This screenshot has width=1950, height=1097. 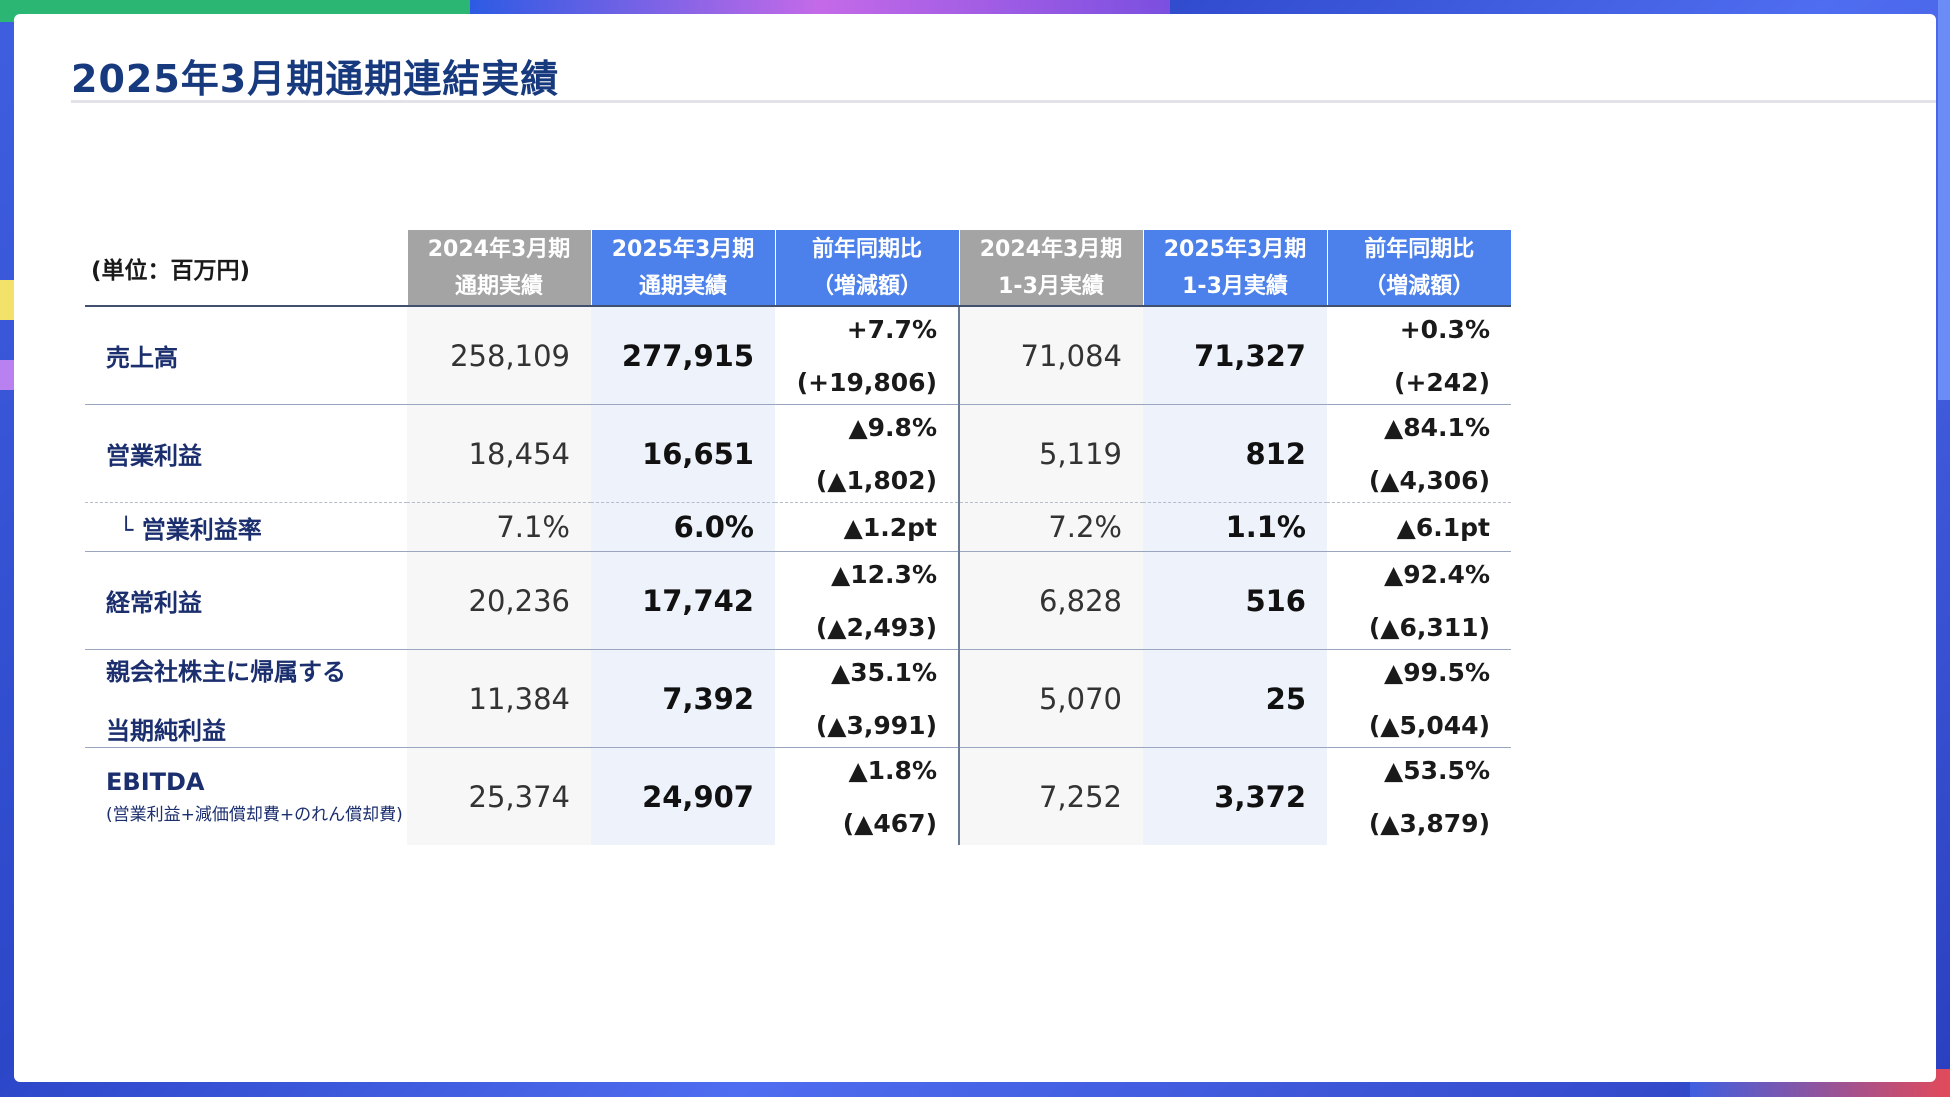 What do you see at coordinates (246, 796) in the screenshot?
I see `row-label: EBITDA (営業利益+減価償却費+のれん償却費)` at bounding box center [246, 796].